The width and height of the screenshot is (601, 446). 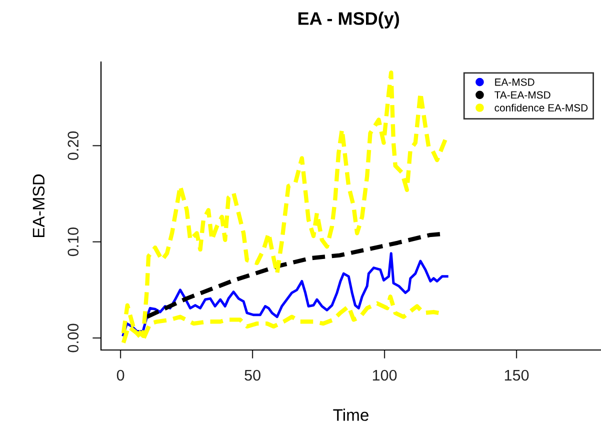 I want to click on x-tick-label: 150, so click(x=516, y=375).